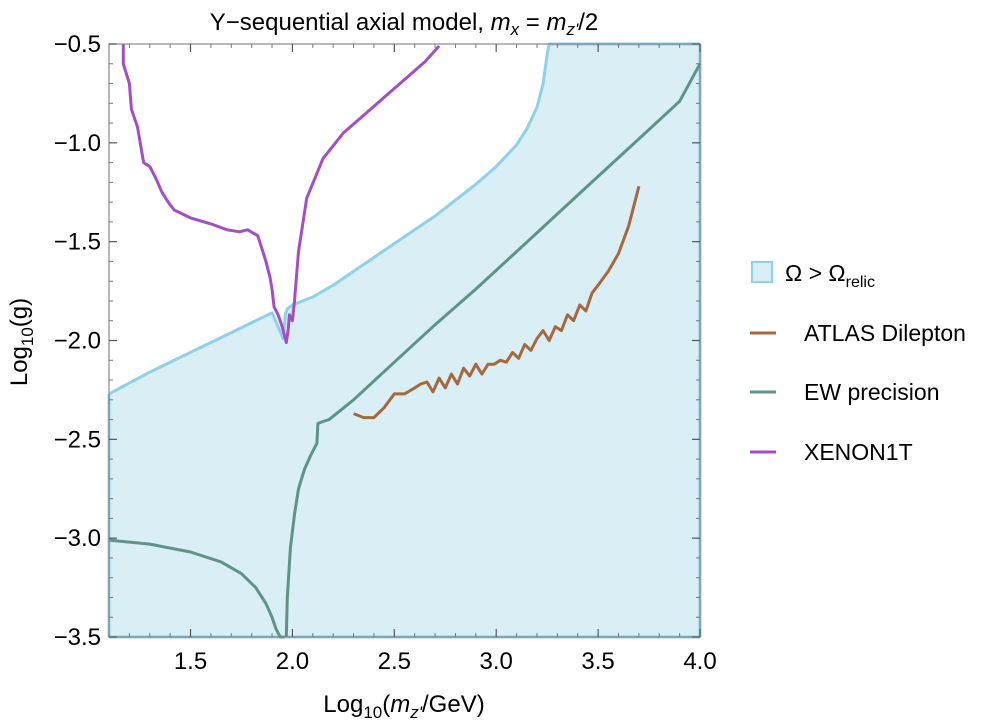 Image resolution: width=1006 pixels, height=725 pixels. Describe the element at coordinates (403, 706) in the screenshot. I see `x-axis-label: Log10(mz'/GeV)` at that location.